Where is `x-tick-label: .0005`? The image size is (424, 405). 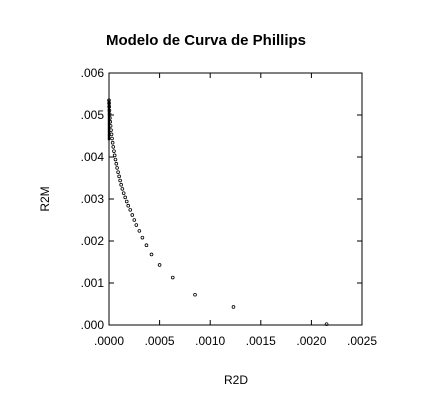 x-tick-label: .0005 is located at coordinates (160, 341).